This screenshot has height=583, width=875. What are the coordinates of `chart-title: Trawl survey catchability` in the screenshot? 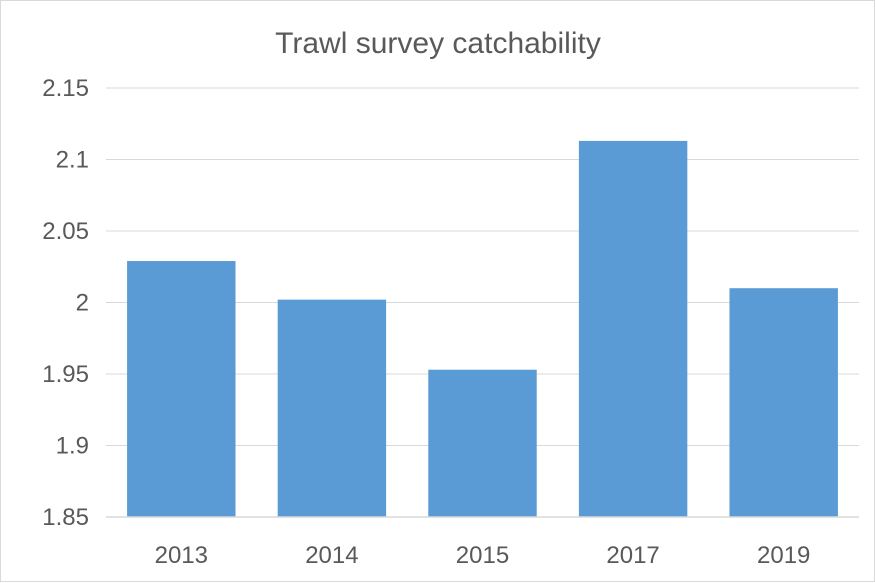 It's located at (438, 43).